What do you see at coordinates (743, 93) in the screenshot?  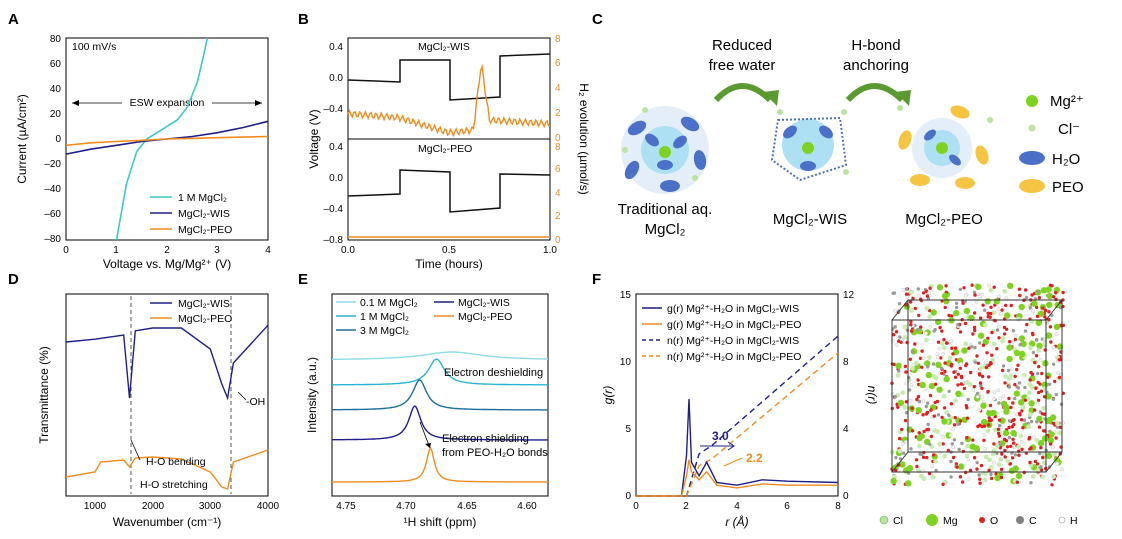 I see `curved-arrow-icon` at bounding box center [743, 93].